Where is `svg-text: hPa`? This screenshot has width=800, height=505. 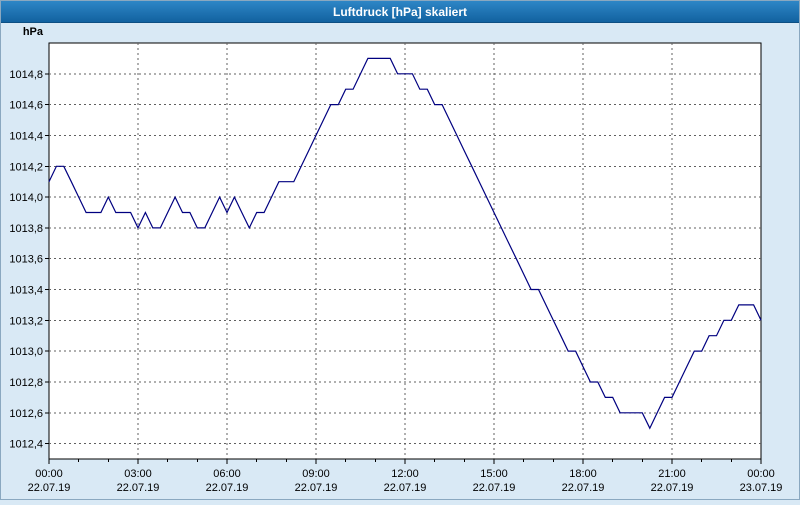 svg-text: hPa is located at coordinates (33, 32).